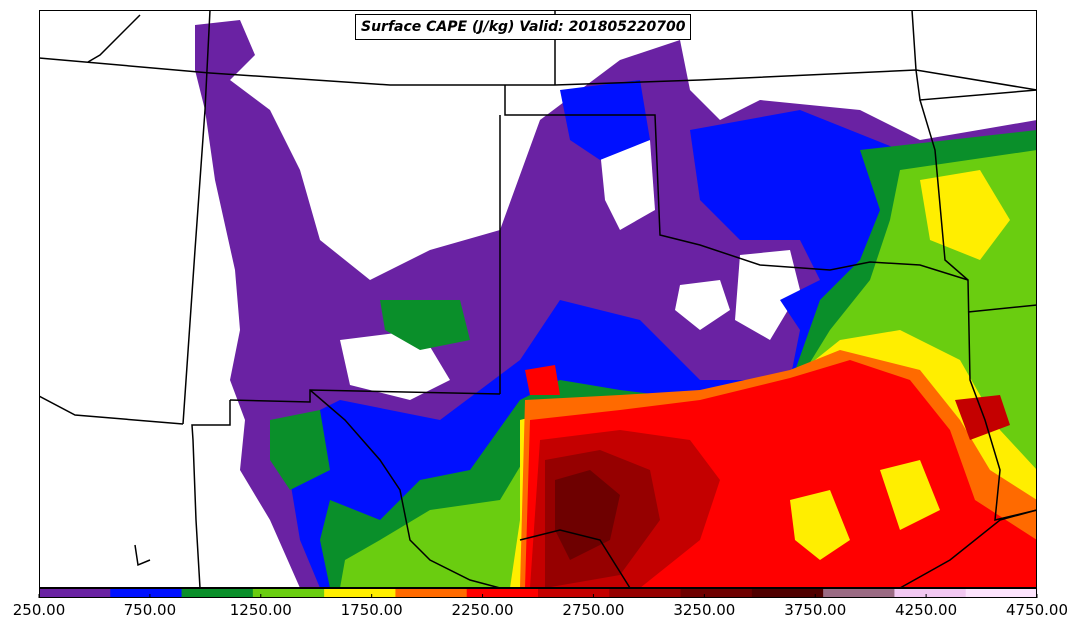 Image resolution: width=1081 pixels, height=633 pixels. What do you see at coordinates (39, 610) in the screenshot?
I see `colorbar-tick-label: 250.00` at bounding box center [39, 610].